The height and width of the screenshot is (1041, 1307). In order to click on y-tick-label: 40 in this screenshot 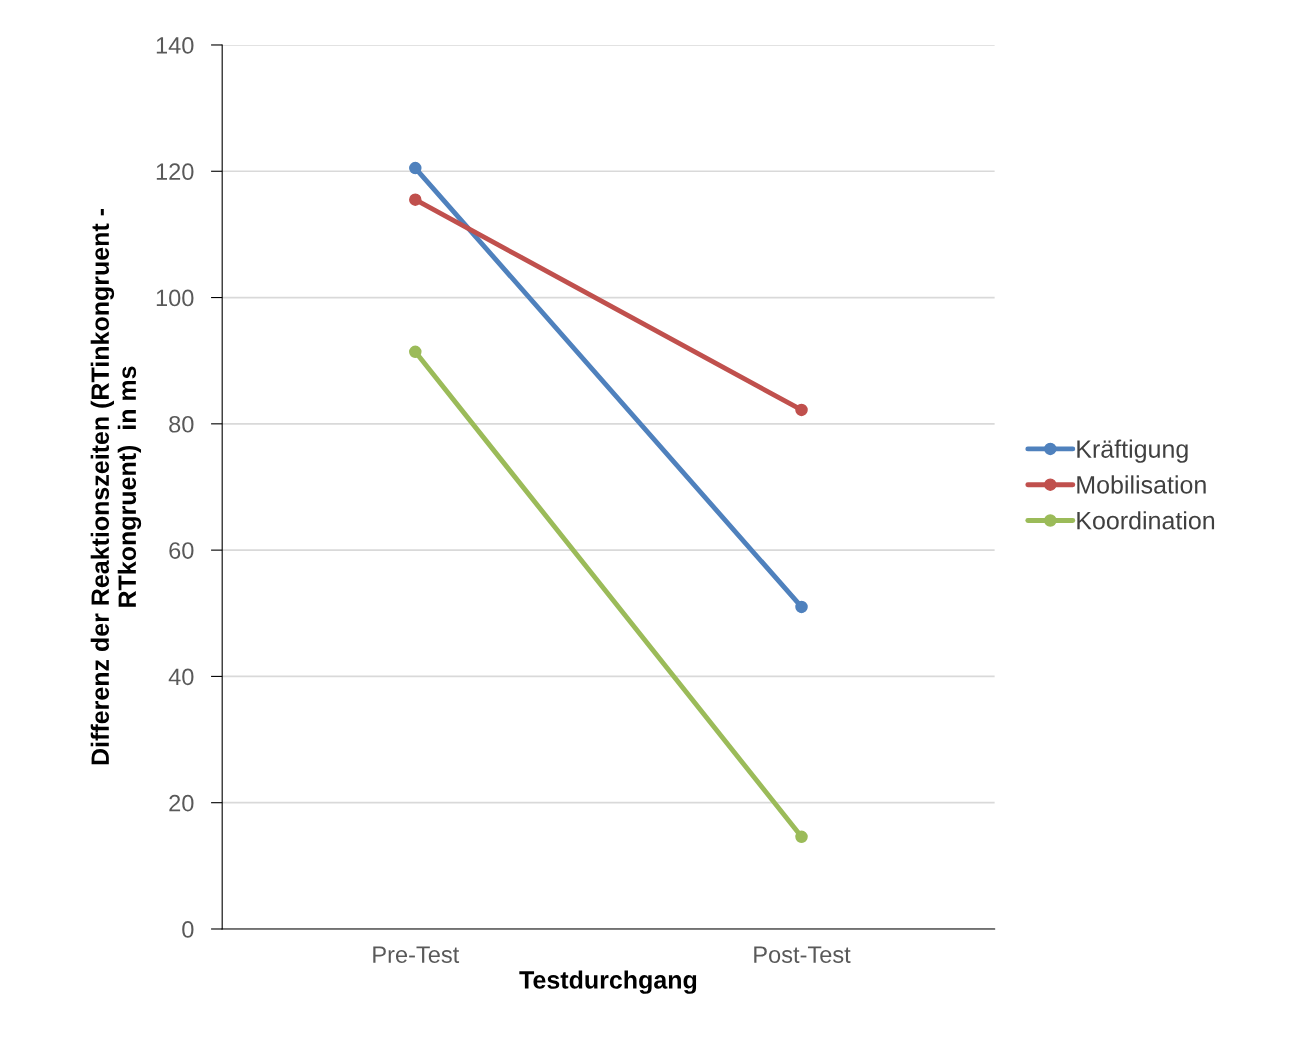, I will do `click(181, 677)`.